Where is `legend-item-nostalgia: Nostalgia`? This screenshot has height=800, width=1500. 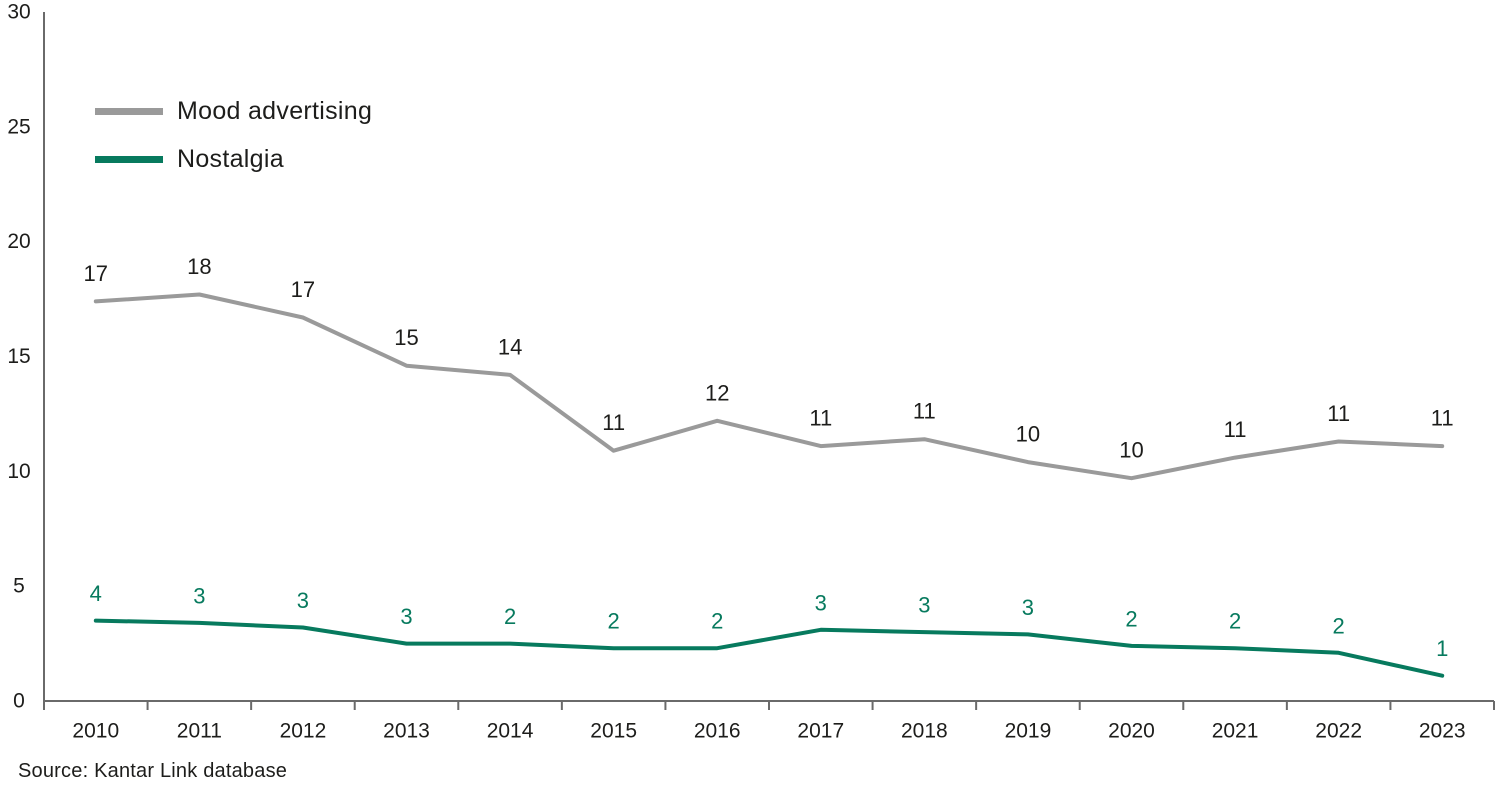
legend-item-nostalgia: Nostalgia is located at coordinates (233, 159).